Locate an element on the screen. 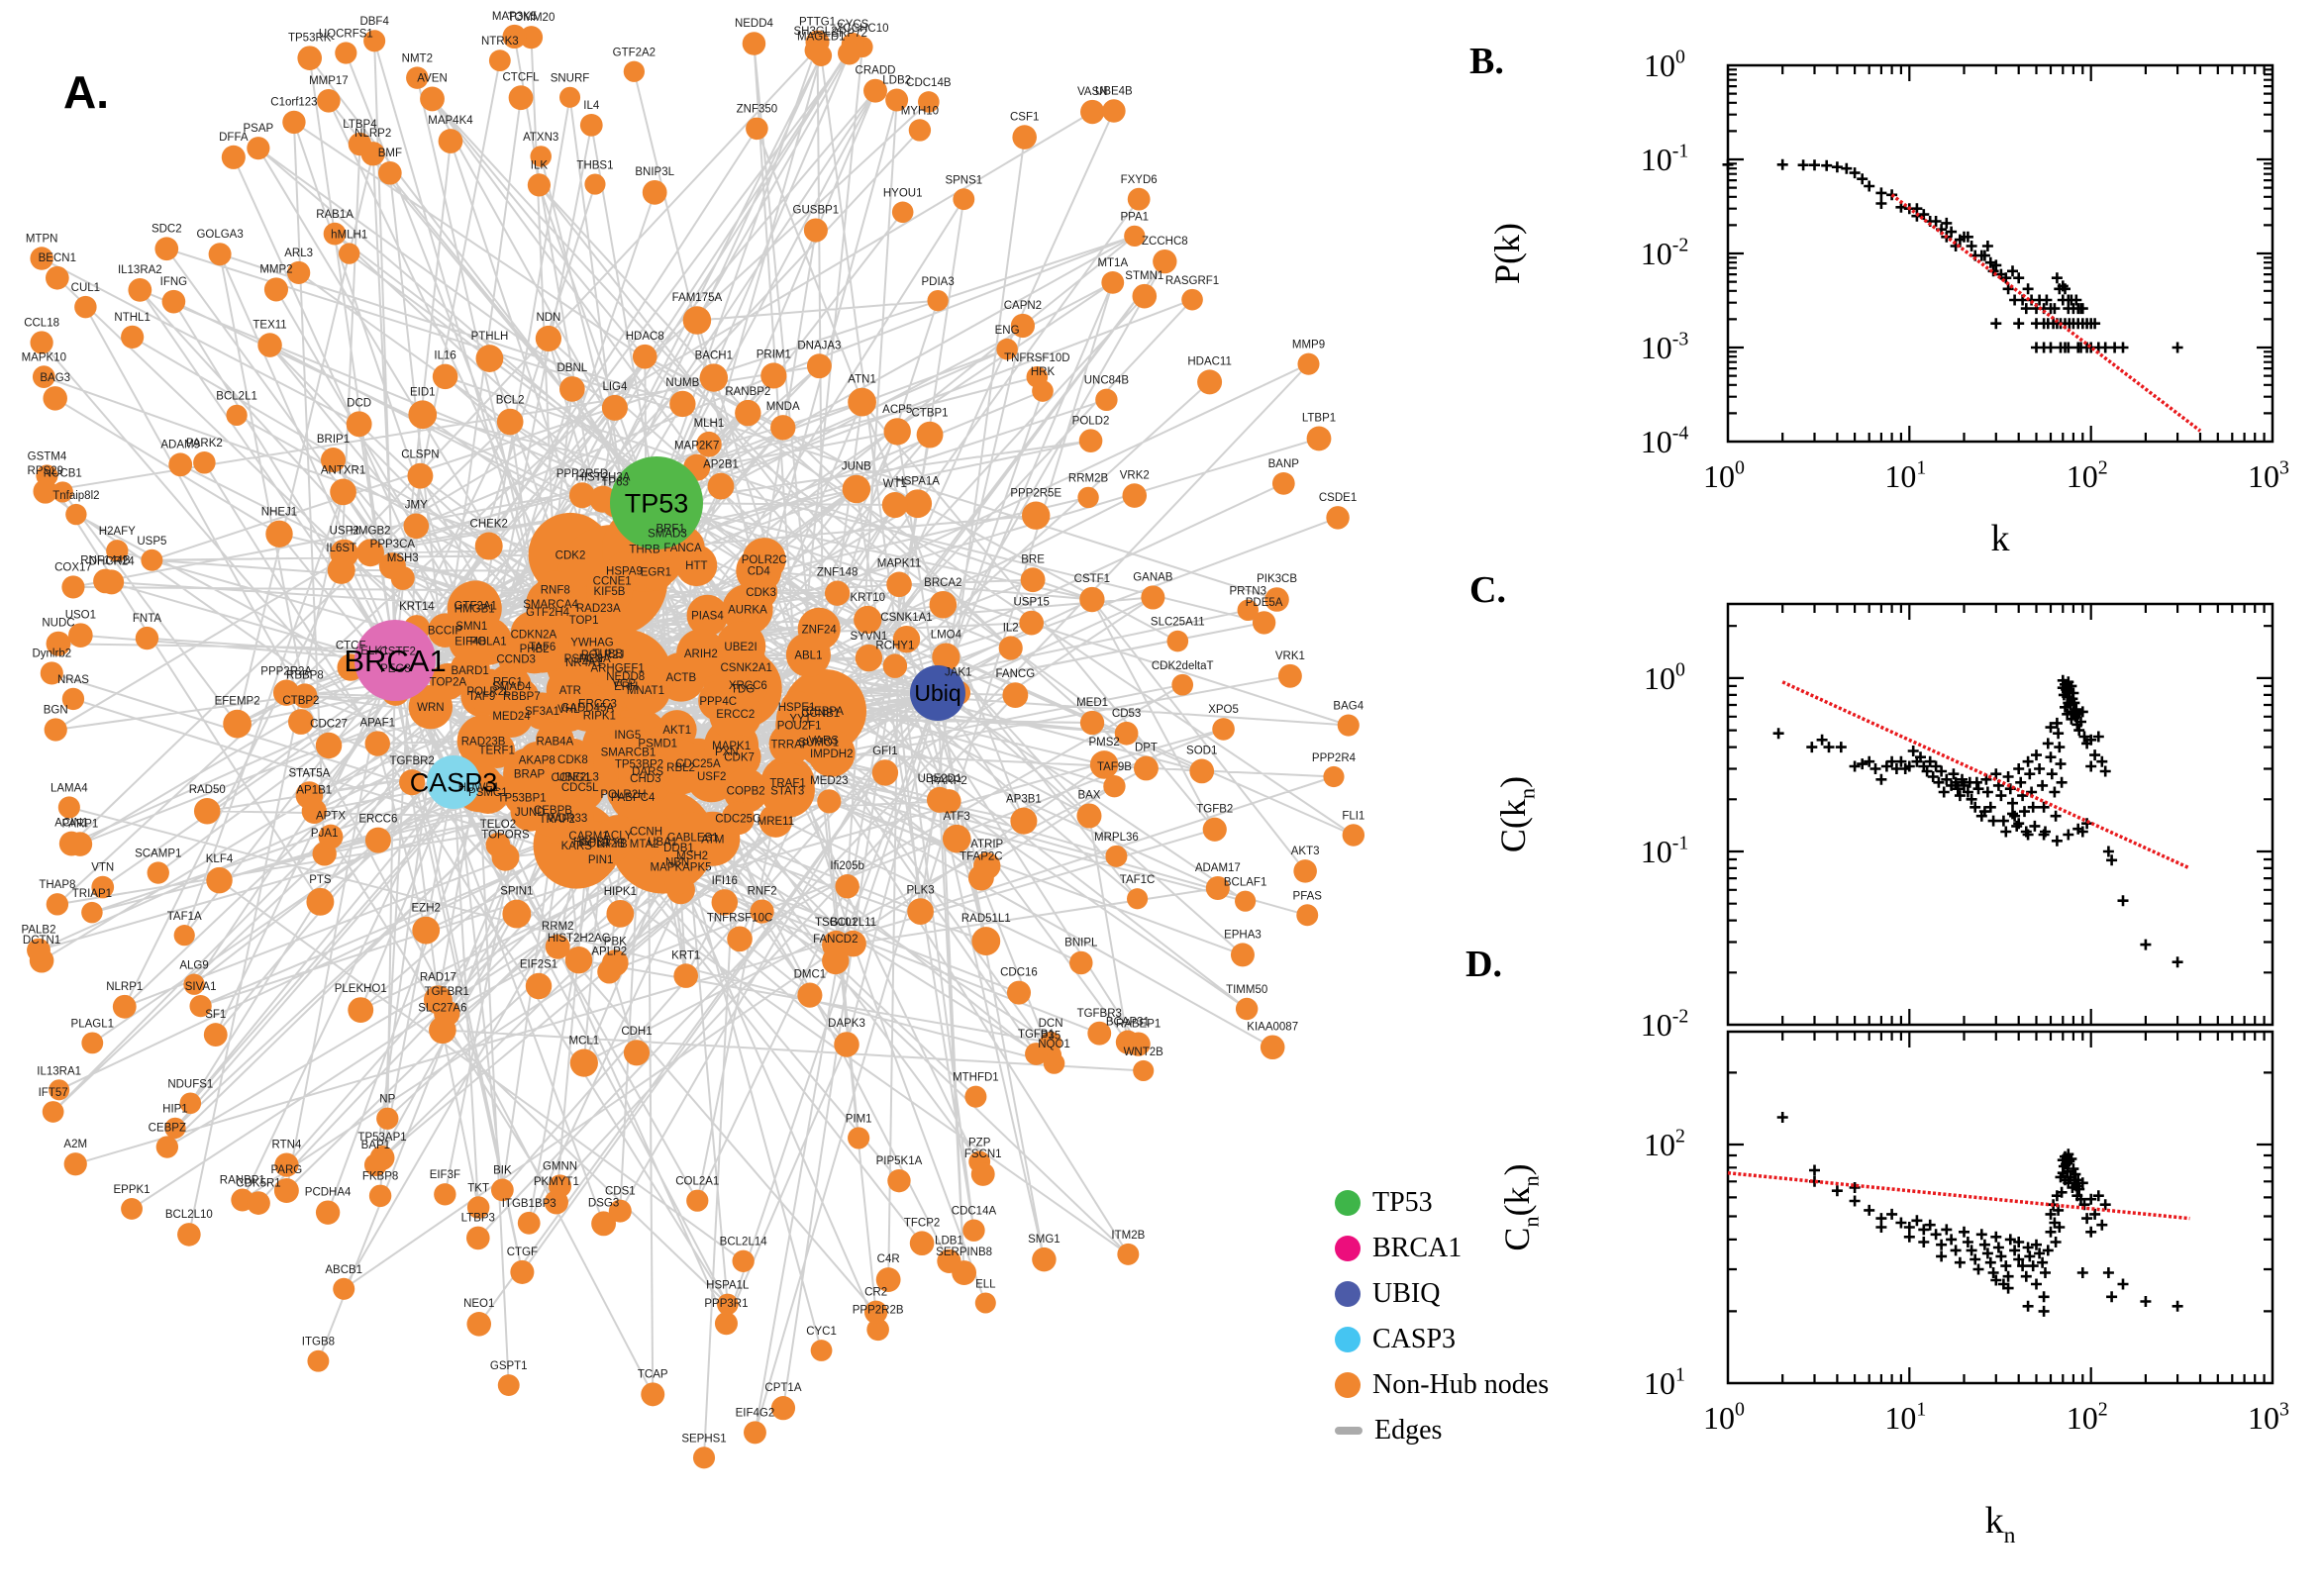 The height and width of the screenshot is (1596, 2323). svg-text: 10-1​ is located at coordinates (1665, 851).